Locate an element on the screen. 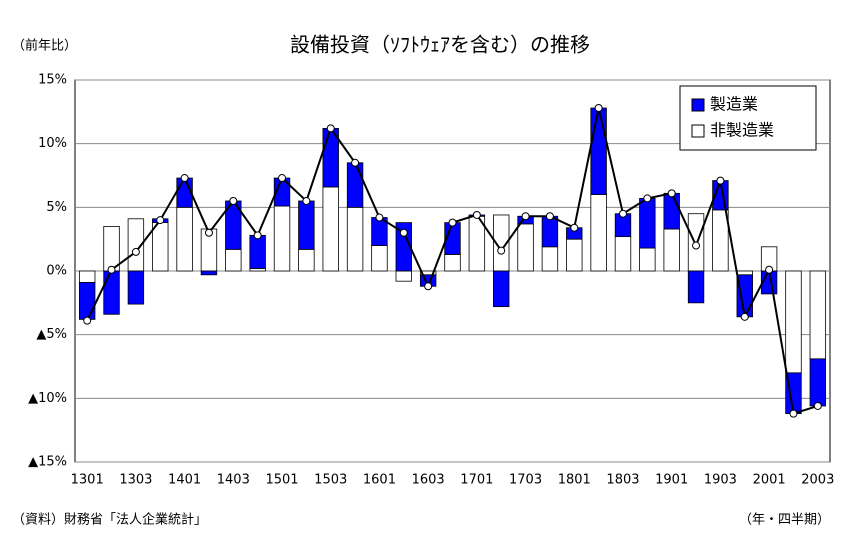 This screenshot has width=855, height=554. x-tick-label: 1701 is located at coordinates (476, 480).